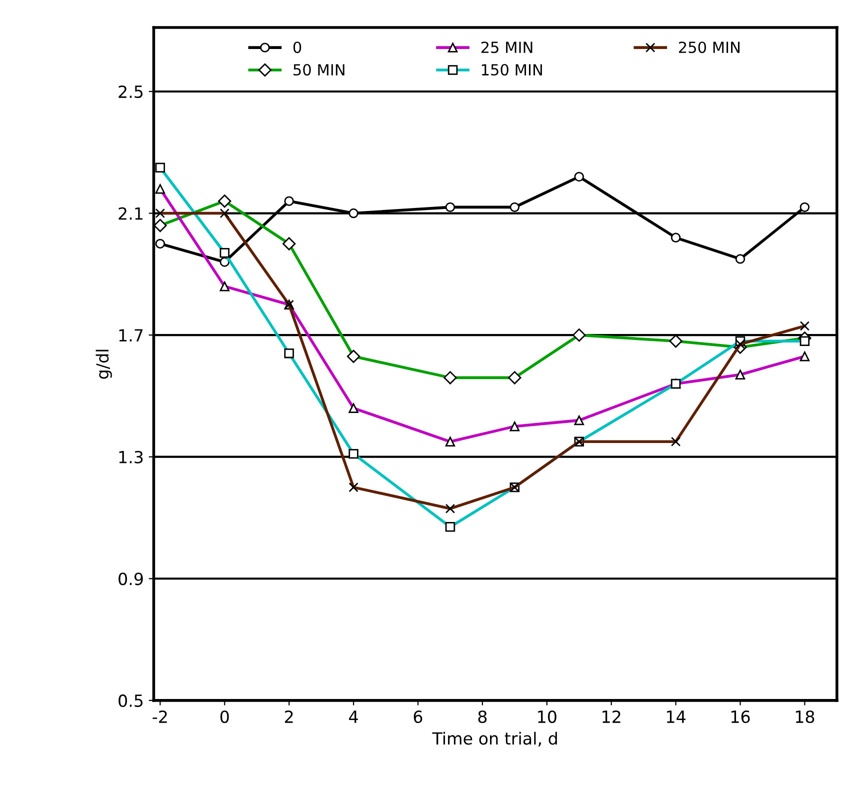 The height and width of the screenshot is (787, 854). I want to click on y-tick-label: 1.3, so click(131, 457).